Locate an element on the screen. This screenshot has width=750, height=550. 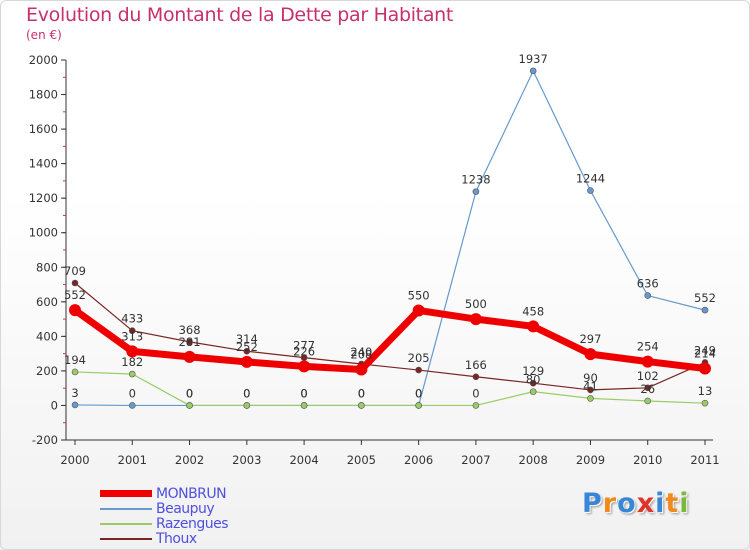
data-label: 226 is located at coordinates (304, 351).